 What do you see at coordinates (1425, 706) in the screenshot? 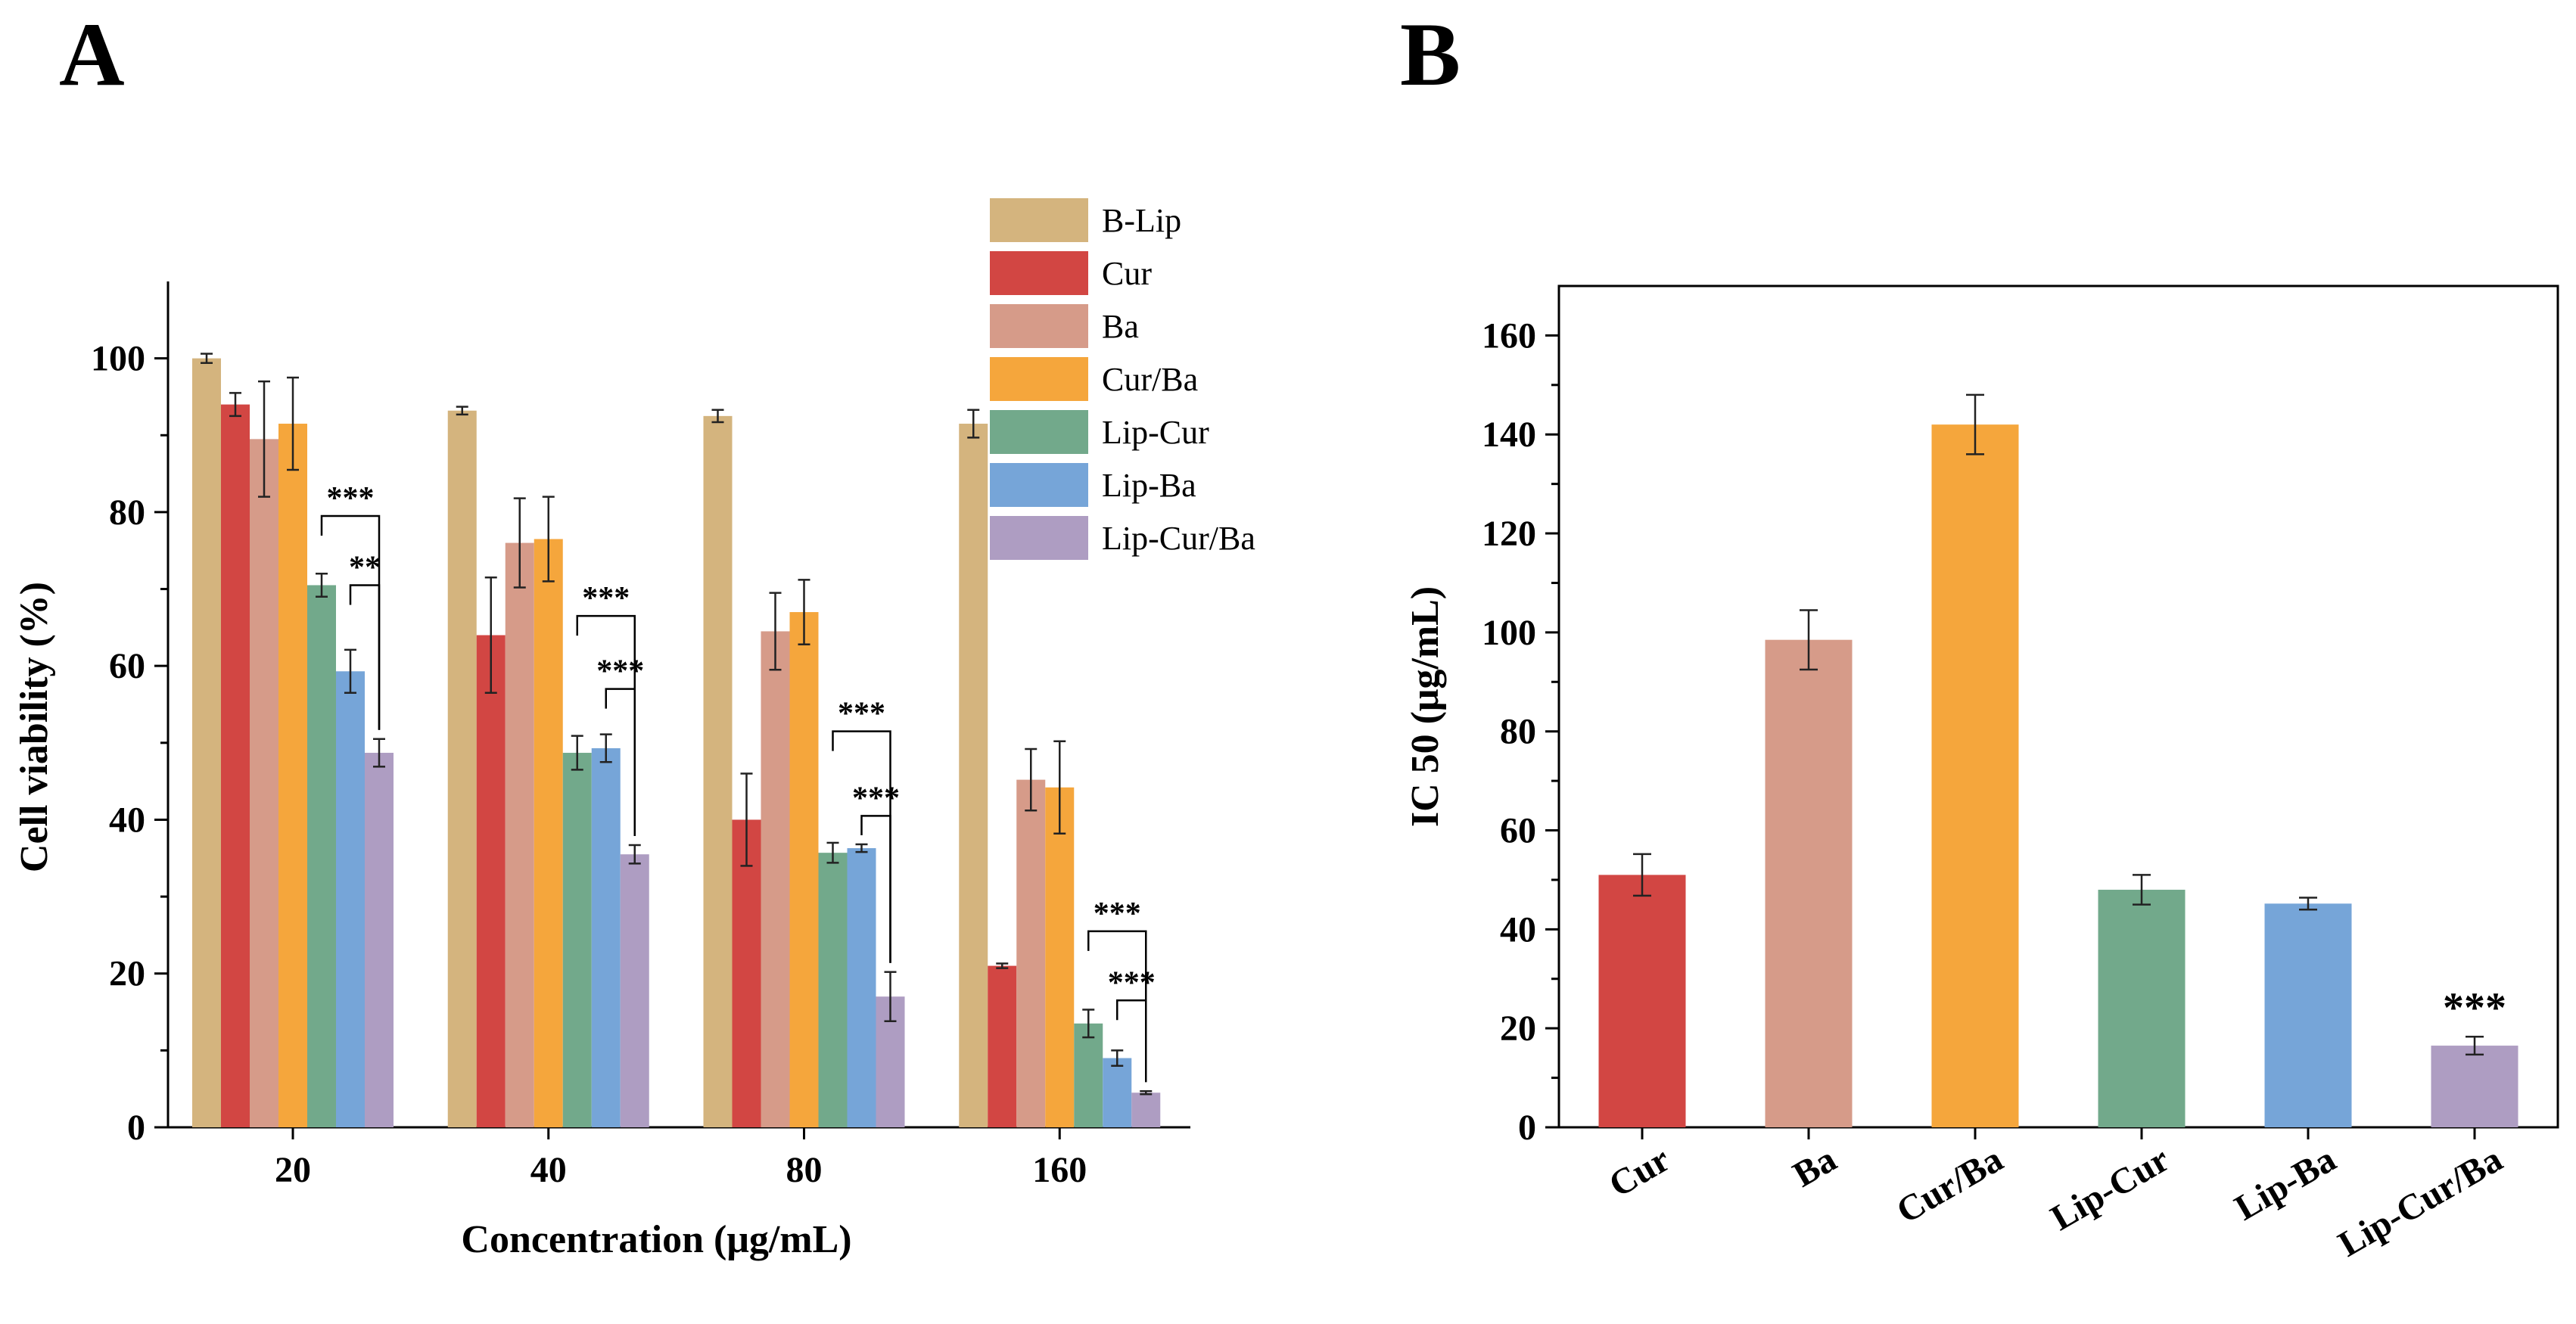
I see `y-axis-title: IC 50 (μg/mL)` at bounding box center [1425, 706].